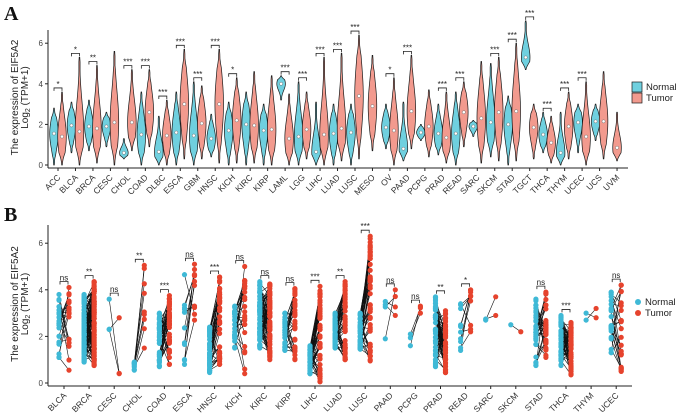 This screenshot has height=417, width=678. I want to click on x-tick-label: KICH, so click(226, 182).